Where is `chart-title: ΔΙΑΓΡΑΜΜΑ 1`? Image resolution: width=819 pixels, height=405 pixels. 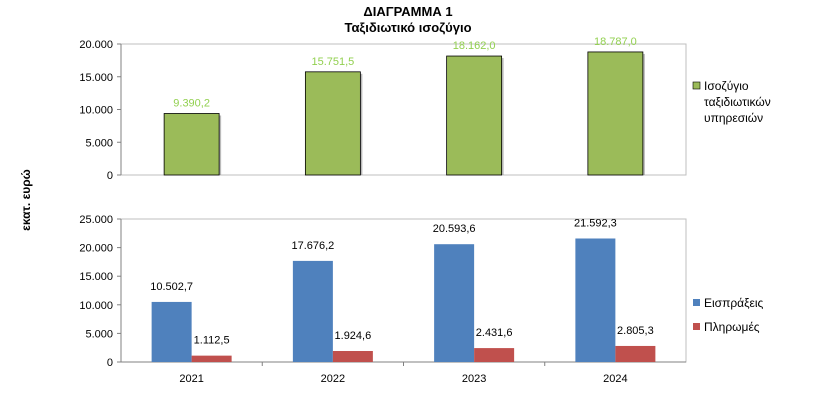 chart-title: ΔΙΑΓΡΑΜΜΑ 1 is located at coordinates (407, 11).